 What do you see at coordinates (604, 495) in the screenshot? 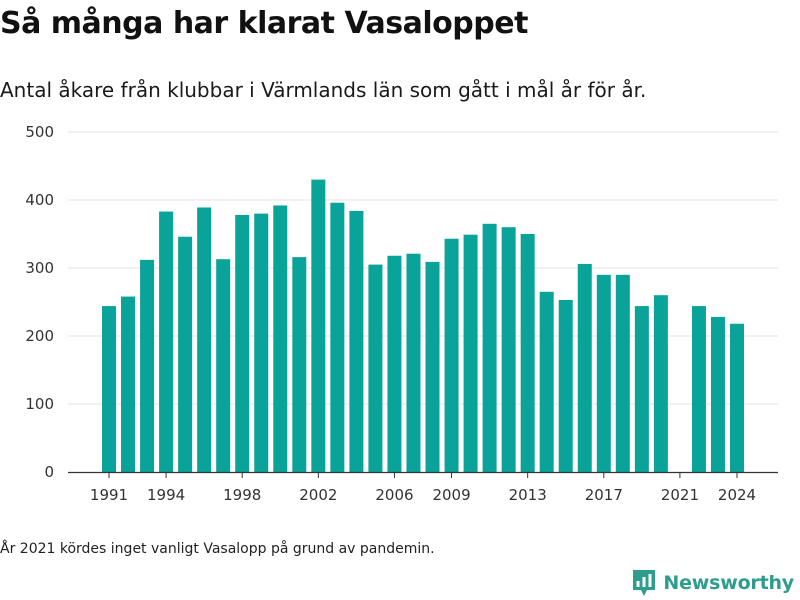
I see `x-tick-label: 2017` at bounding box center [604, 495].